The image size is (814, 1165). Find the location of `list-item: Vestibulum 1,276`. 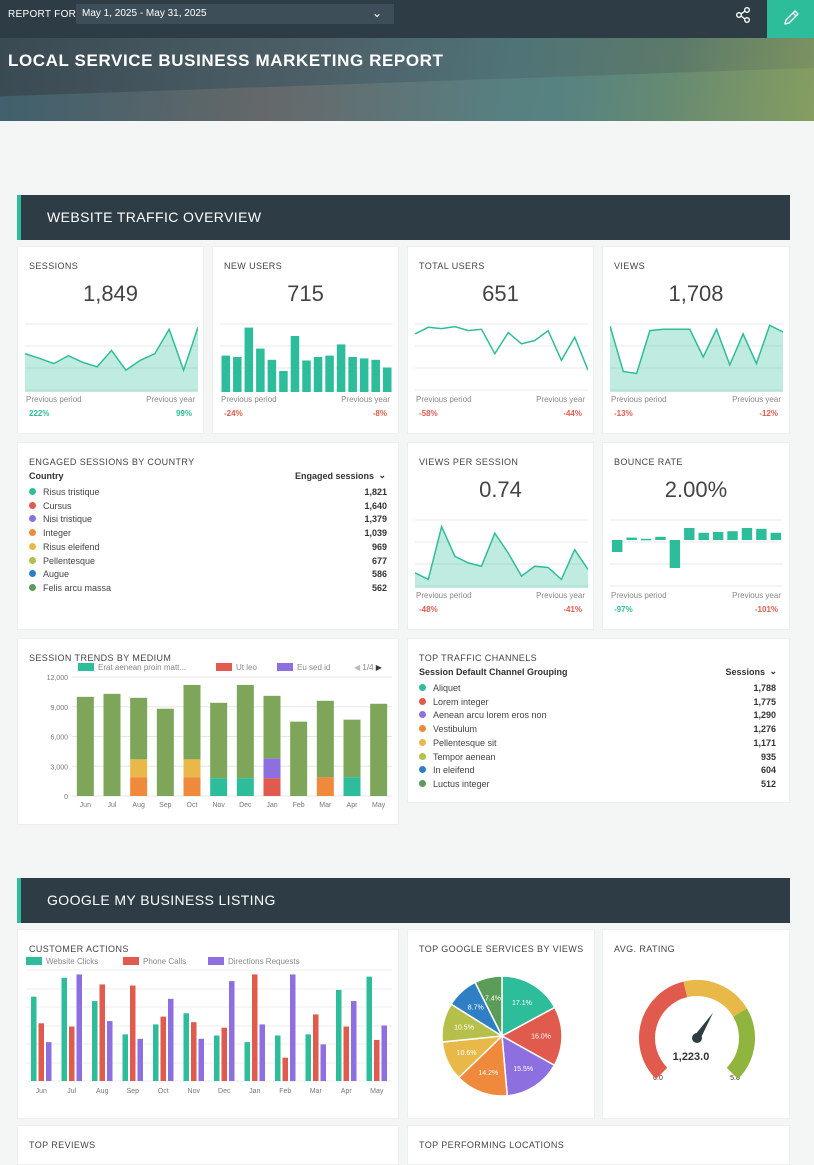

list-item: Vestibulum 1,276 is located at coordinates (597, 730).